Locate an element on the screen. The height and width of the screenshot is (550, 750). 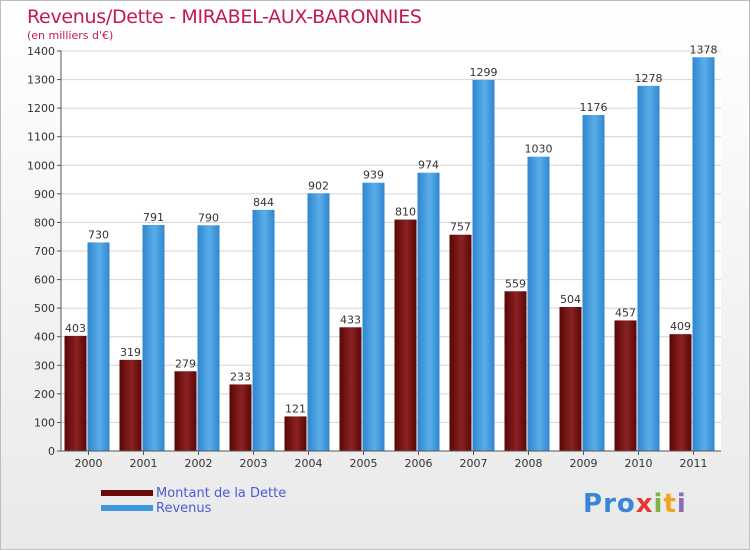
x-tick-label: 2009 is located at coordinates (584, 463).